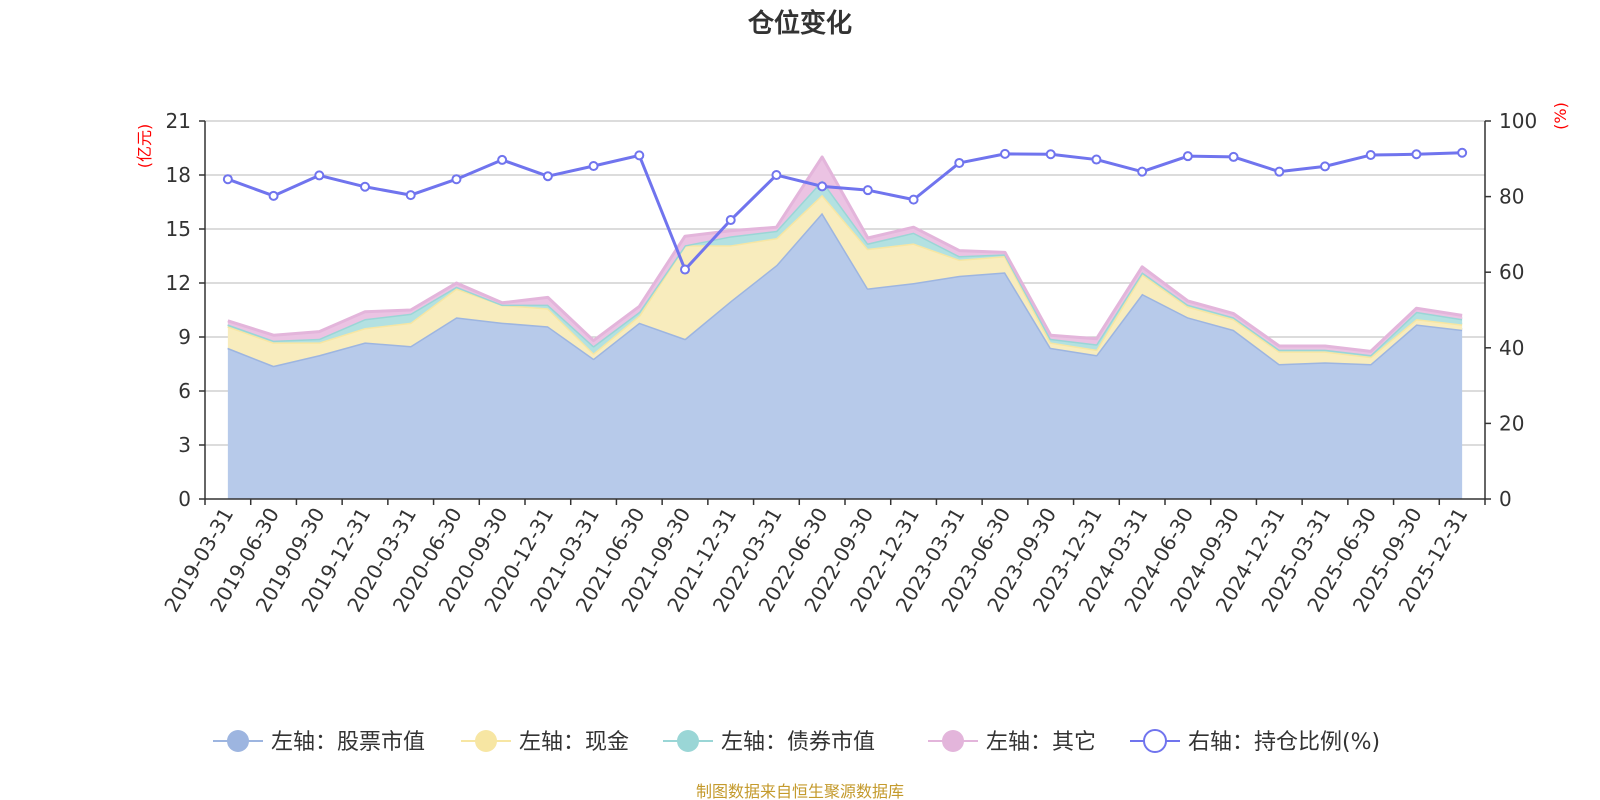 The width and height of the screenshot is (1600, 800). I want to click on legend-item: 左轴：现金, so click(545, 742).